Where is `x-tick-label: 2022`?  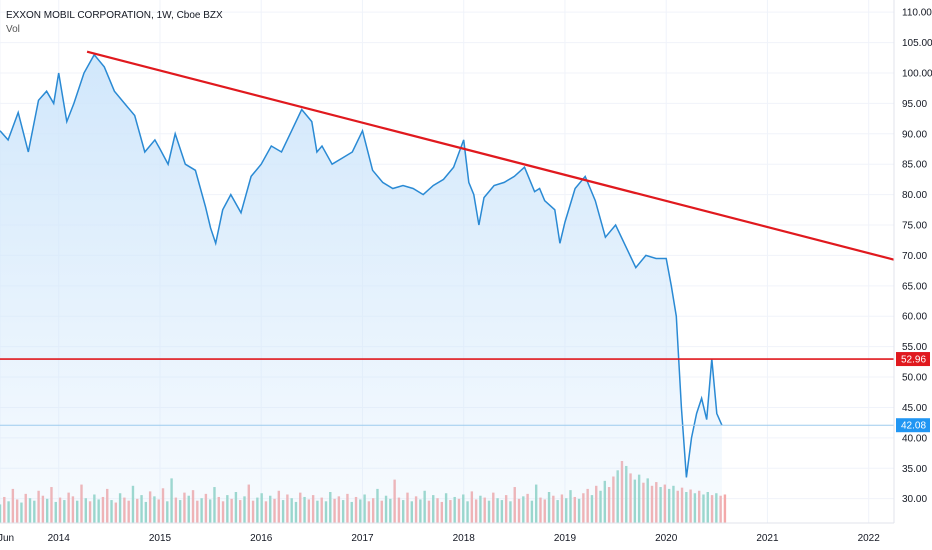
x-tick-label: 2022 is located at coordinates (869, 538).